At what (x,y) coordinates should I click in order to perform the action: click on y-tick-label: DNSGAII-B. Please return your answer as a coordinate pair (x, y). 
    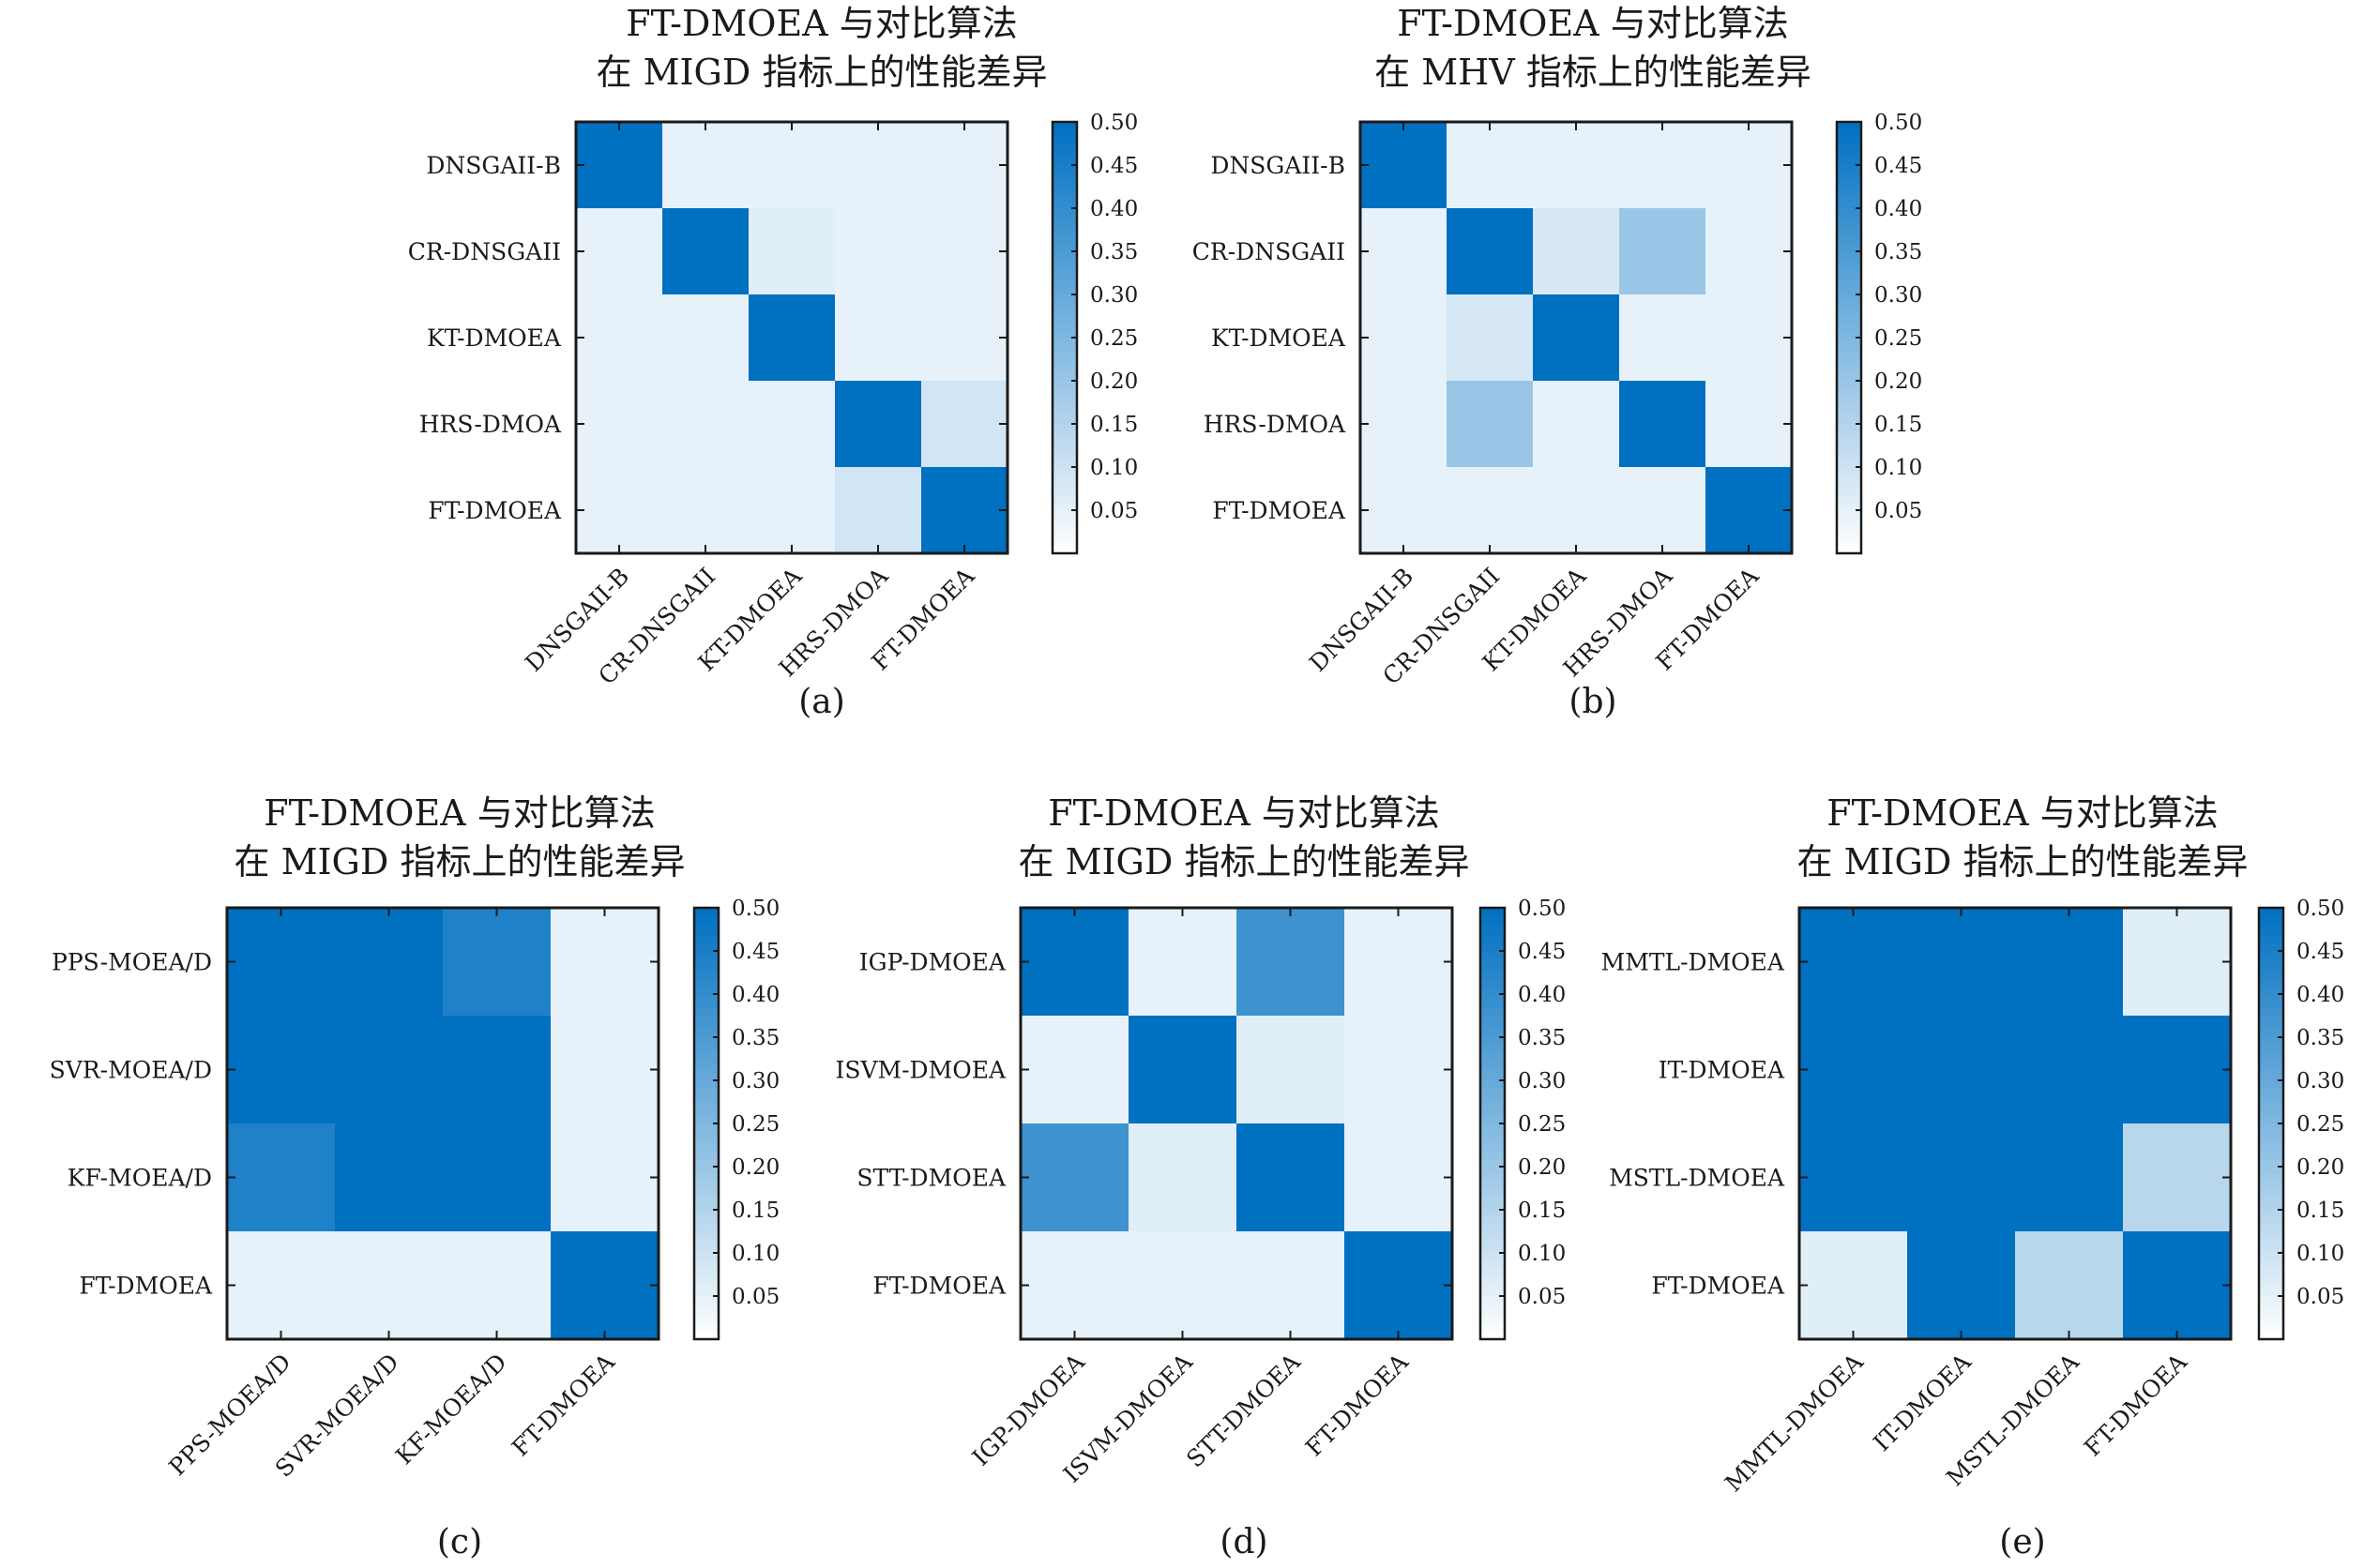
    Looking at the image, I should click on (493, 165).